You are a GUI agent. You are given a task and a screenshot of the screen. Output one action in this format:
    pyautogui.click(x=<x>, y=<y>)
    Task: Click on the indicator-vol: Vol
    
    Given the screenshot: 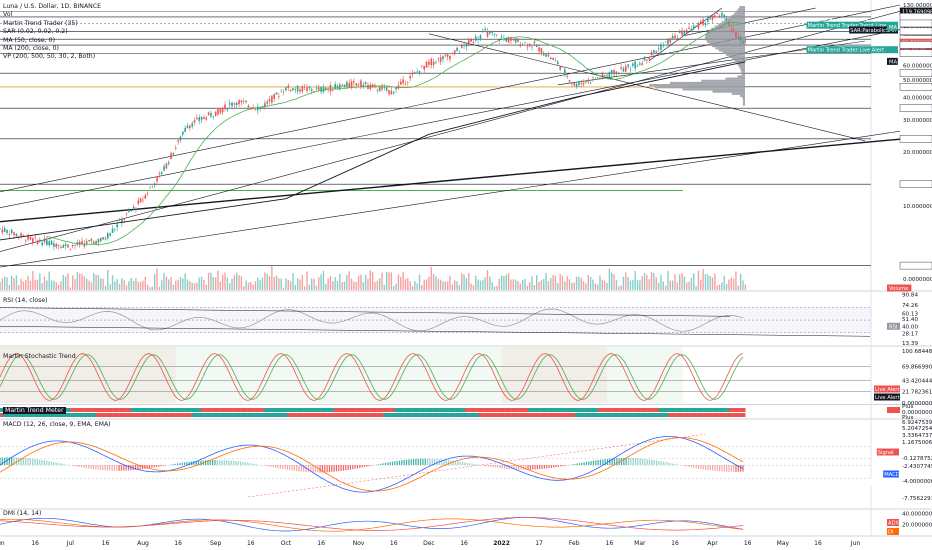 What is the action you would take?
    pyautogui.click(x=8, y=15)
    